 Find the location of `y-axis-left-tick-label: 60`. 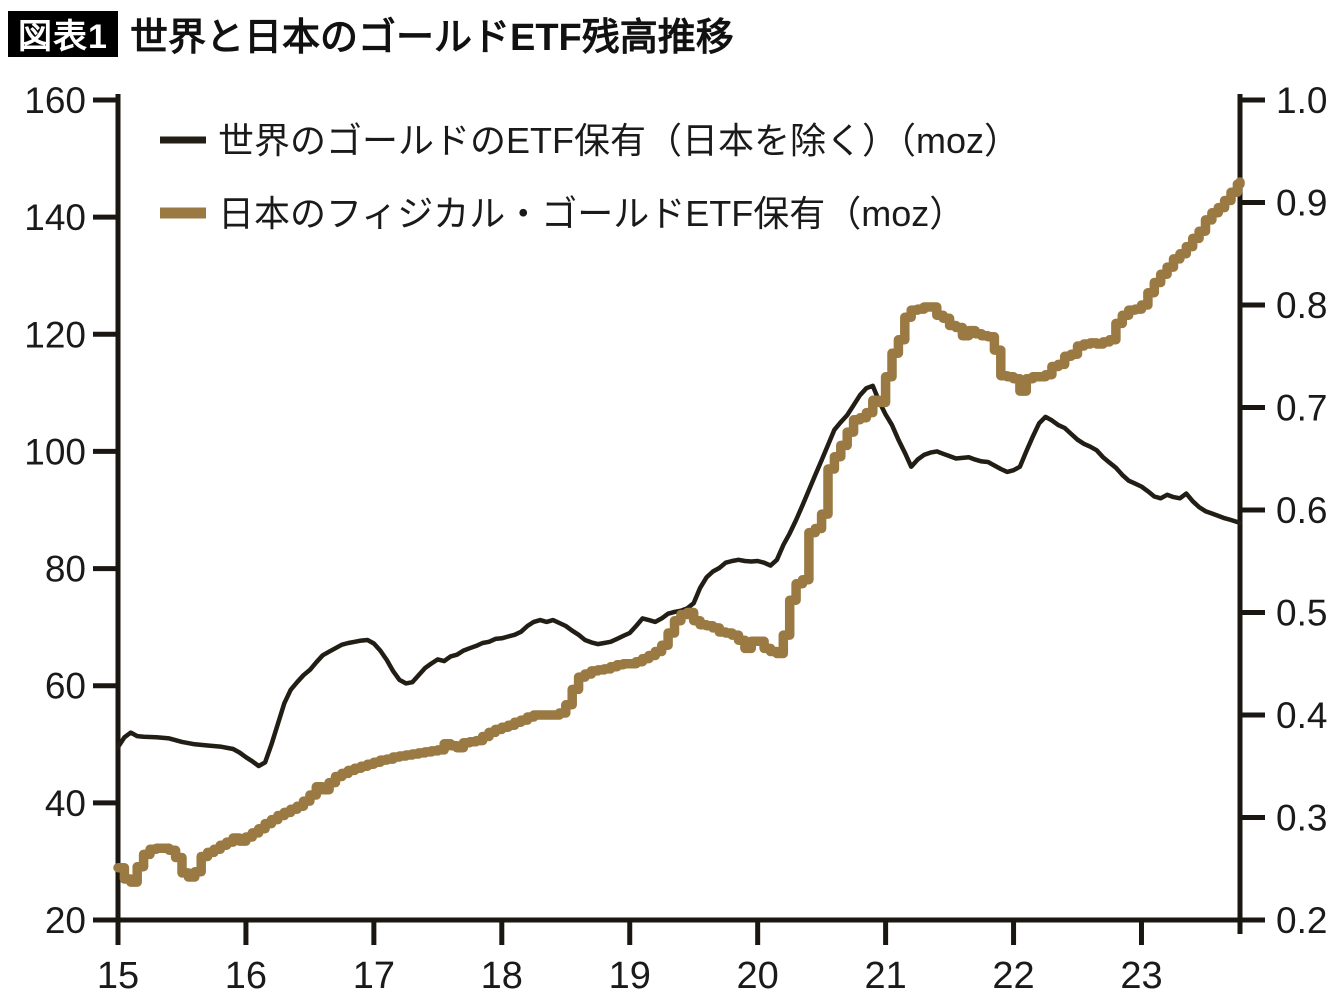

y-axis-left-tick-label: 60 is located at coordinates (65, 686).